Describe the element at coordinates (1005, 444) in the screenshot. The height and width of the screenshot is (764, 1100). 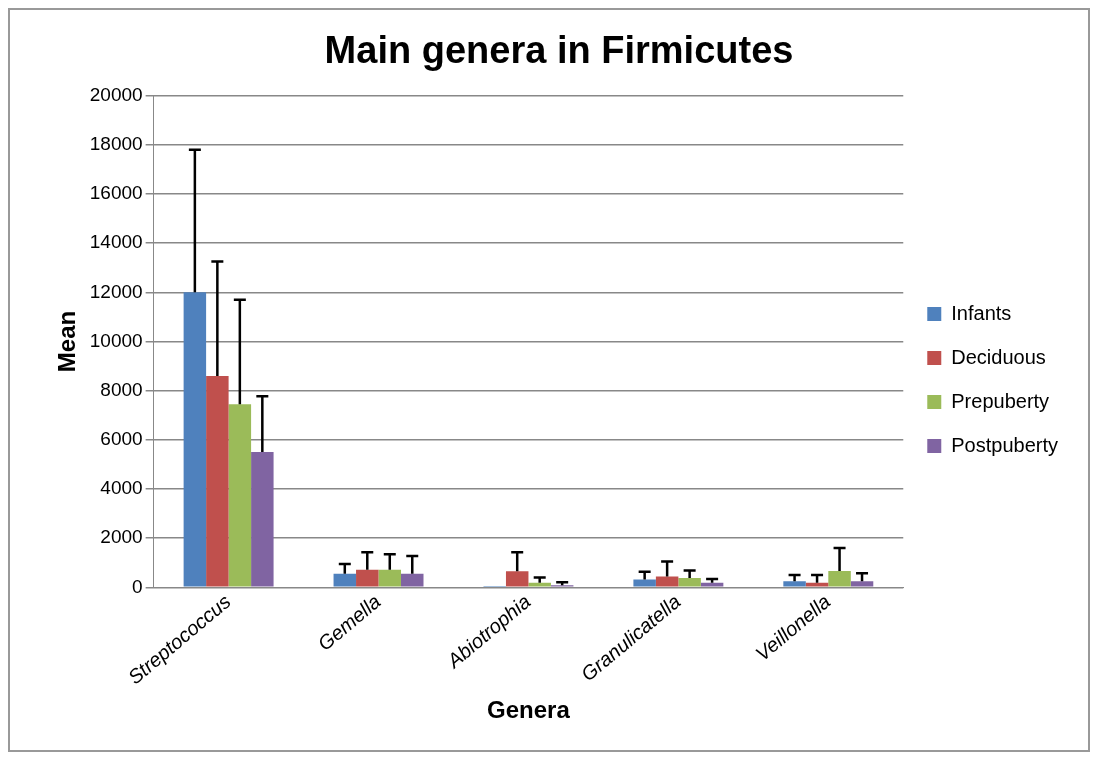
I see `legend-label: Postpuberty` at that location.